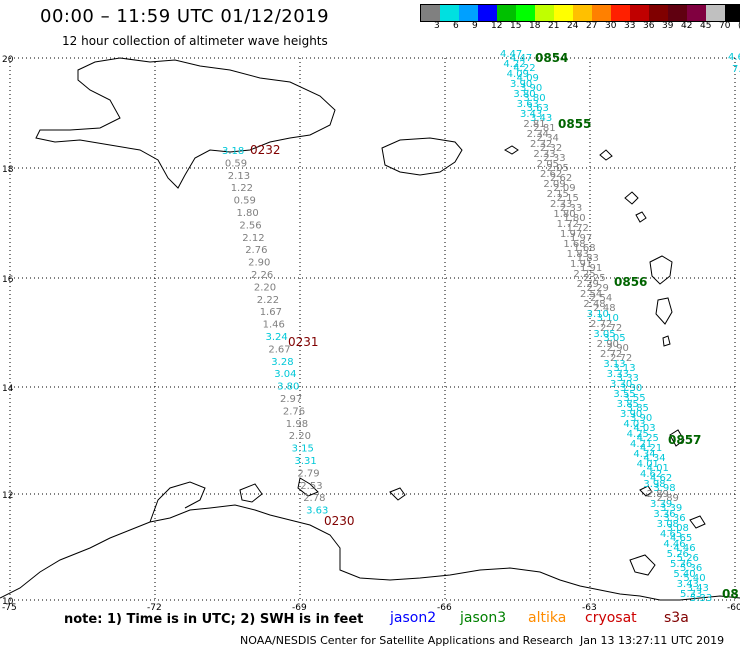 The image size is (740, 650). I want to click on swh-value: 5.40, so click(684, 574).